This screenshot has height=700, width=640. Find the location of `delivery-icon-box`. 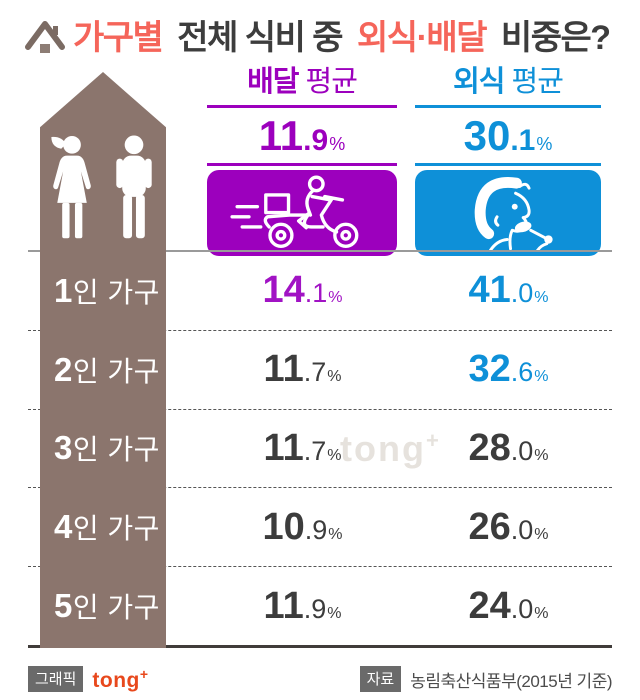

delivery-icon-box is located at coordinates (302, 213).